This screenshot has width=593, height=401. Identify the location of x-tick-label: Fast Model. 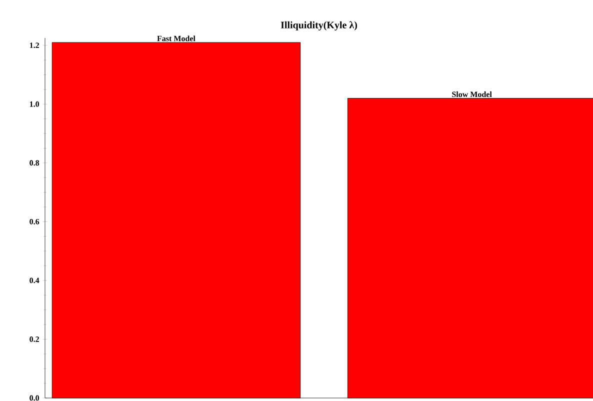
(176, 39).